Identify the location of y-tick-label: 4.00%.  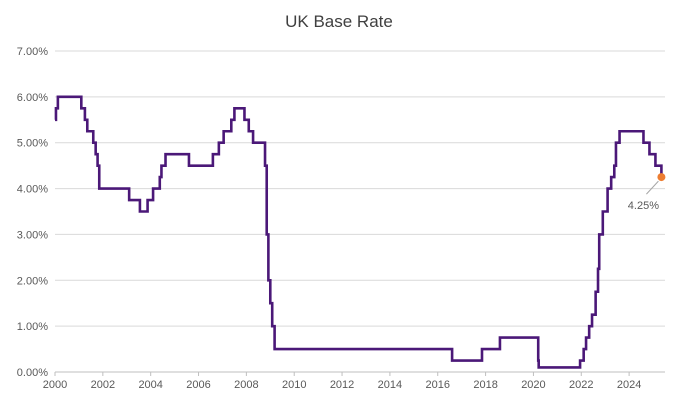
(32, 190).